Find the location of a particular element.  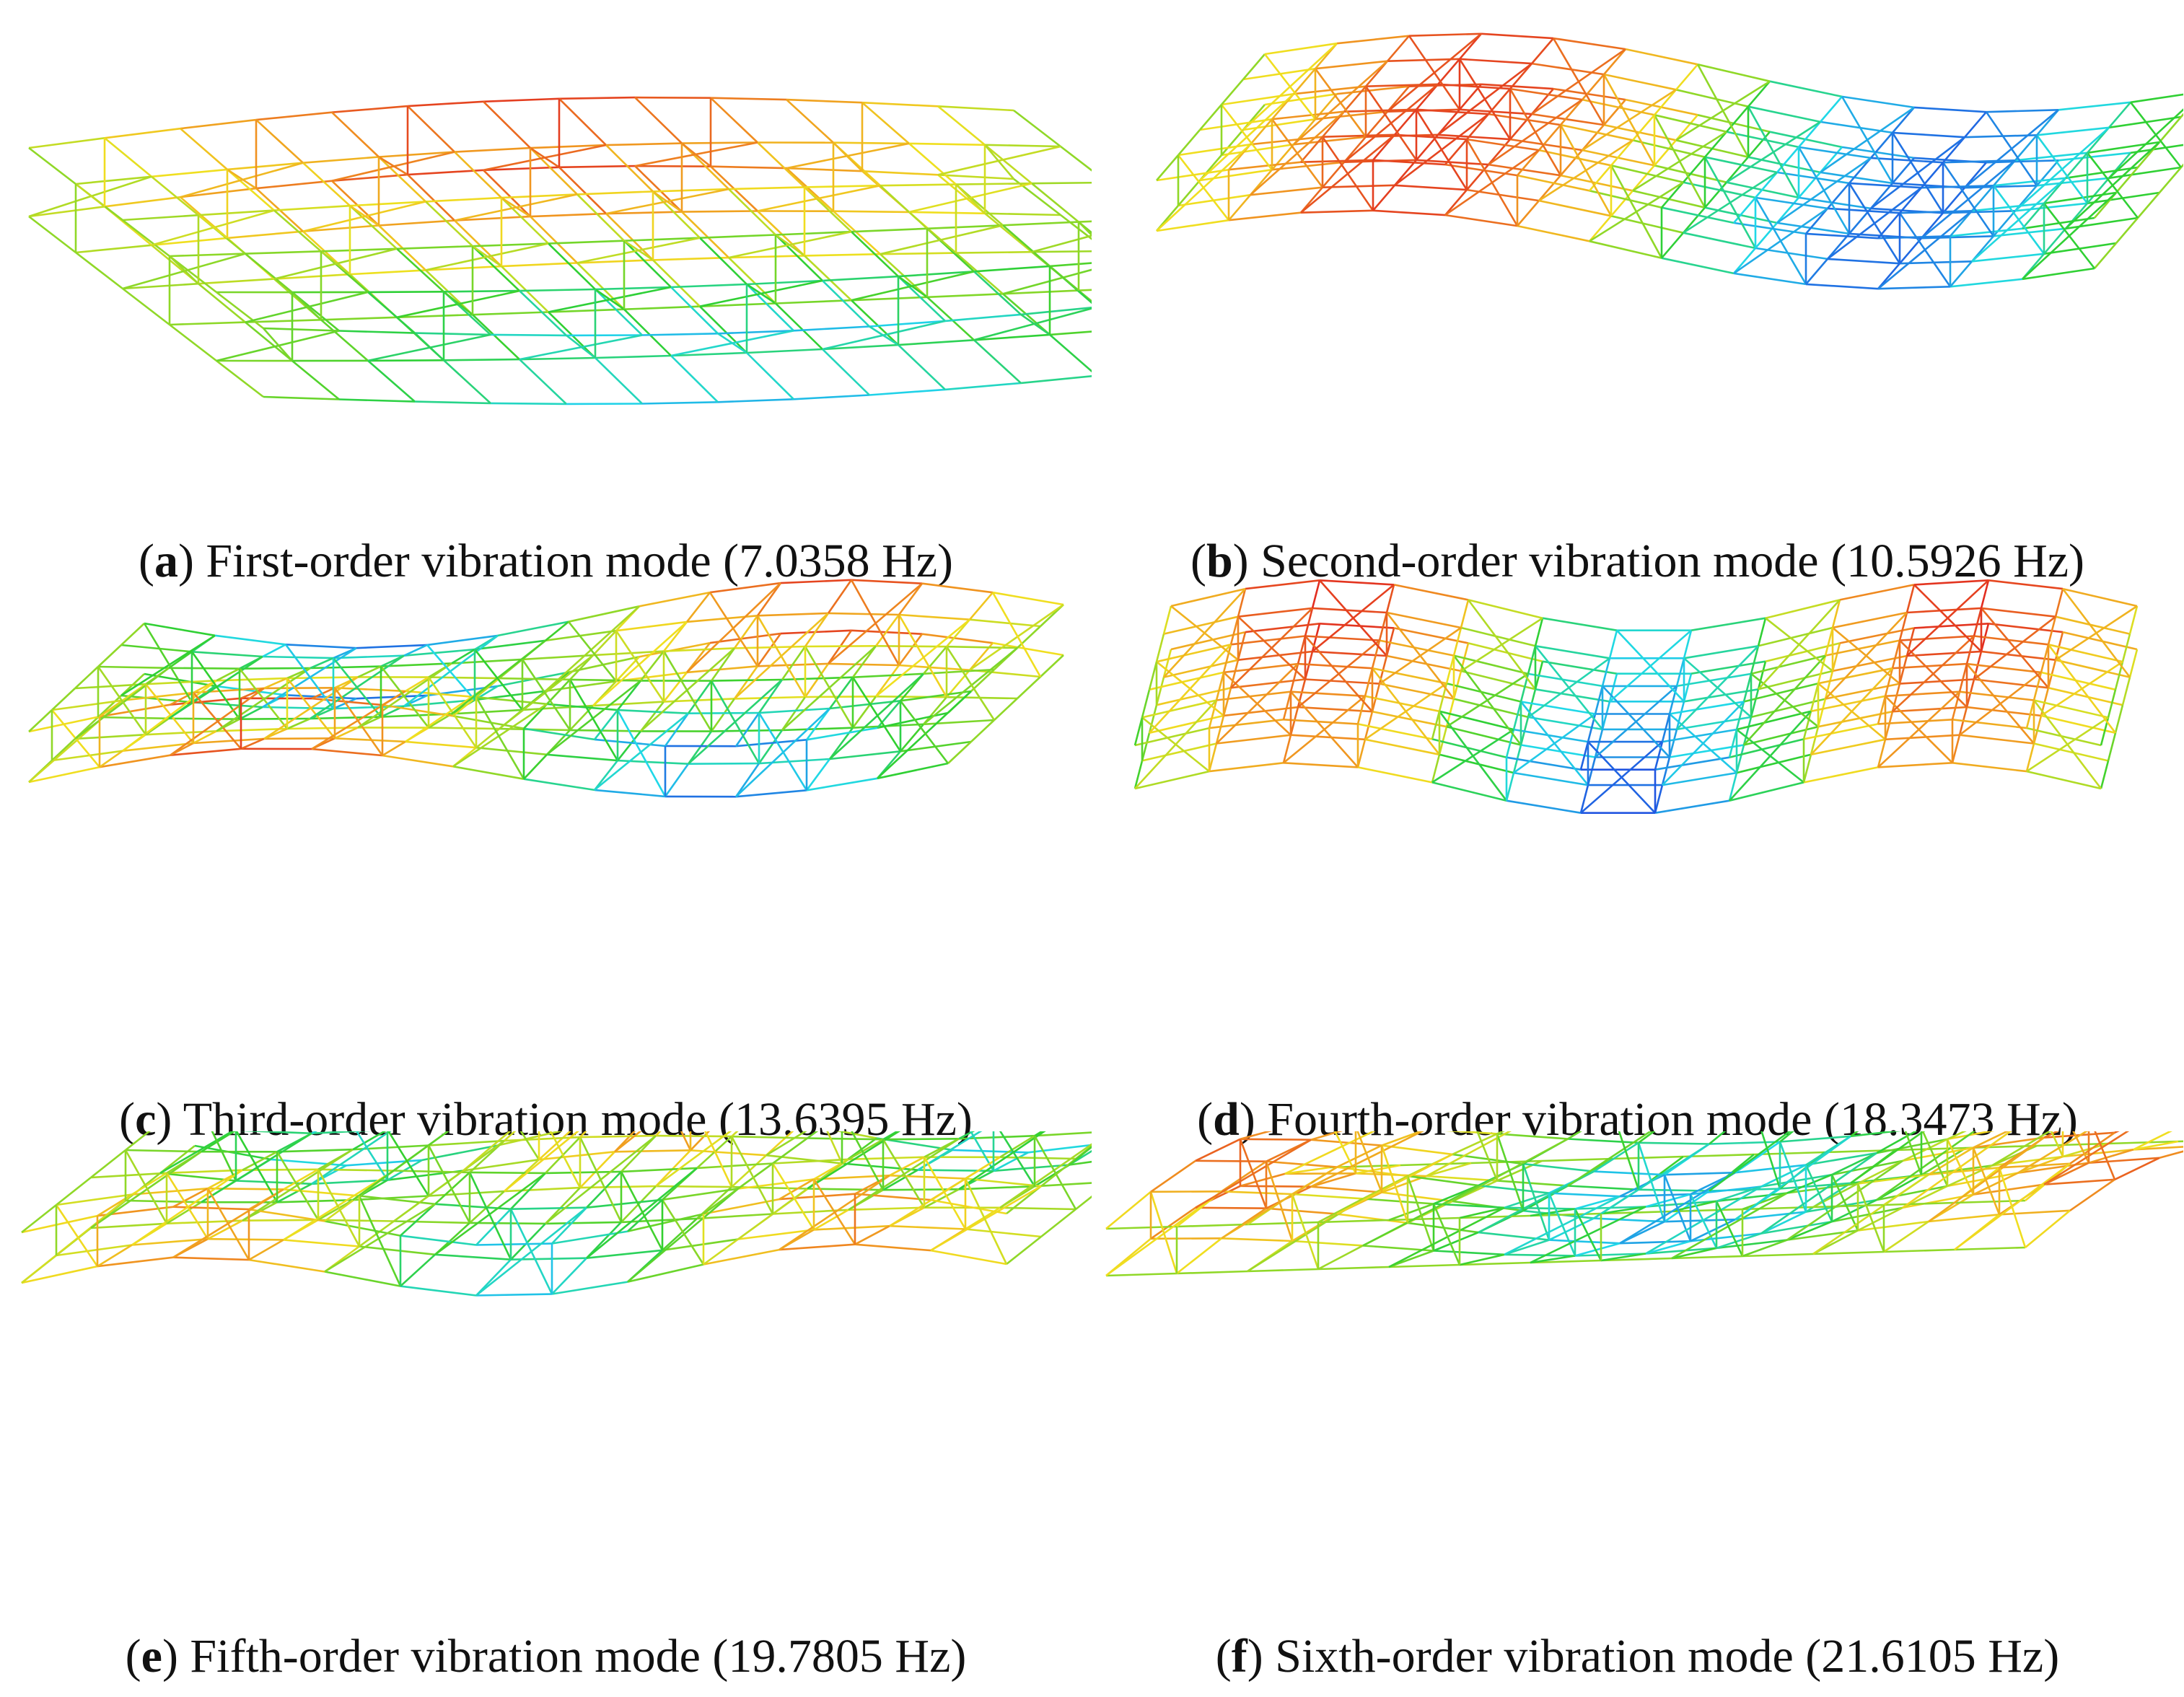

truss-members-e is located at coordinates (556, 1214).